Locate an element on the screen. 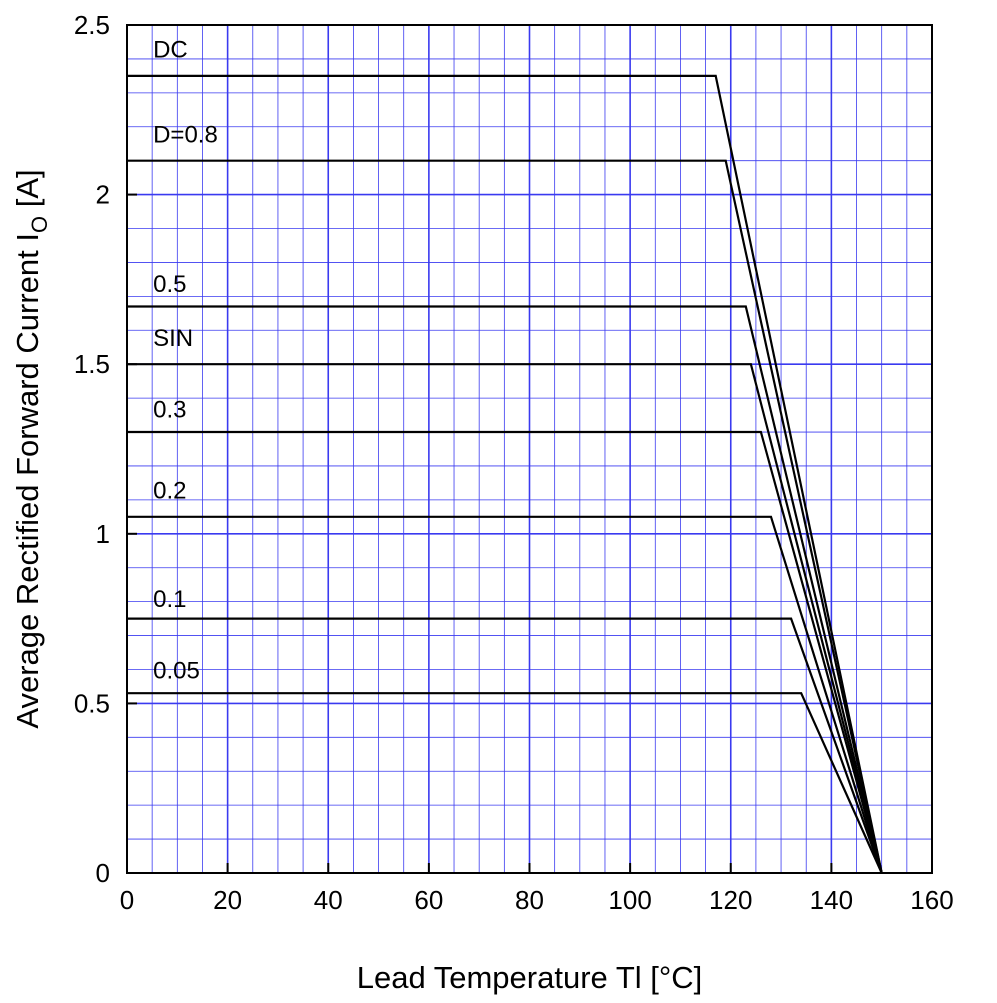  x-axis-title: Lead Temperature Tl [°C] is located at coordinates (530, 977).